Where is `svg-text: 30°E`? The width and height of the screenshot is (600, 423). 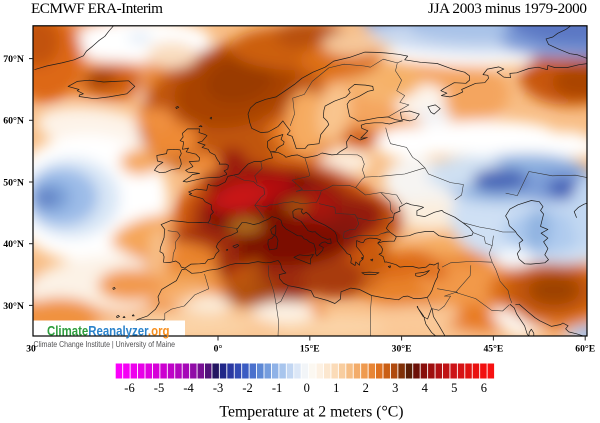
svg-text: 30°E is located at coordinates (402, 349).